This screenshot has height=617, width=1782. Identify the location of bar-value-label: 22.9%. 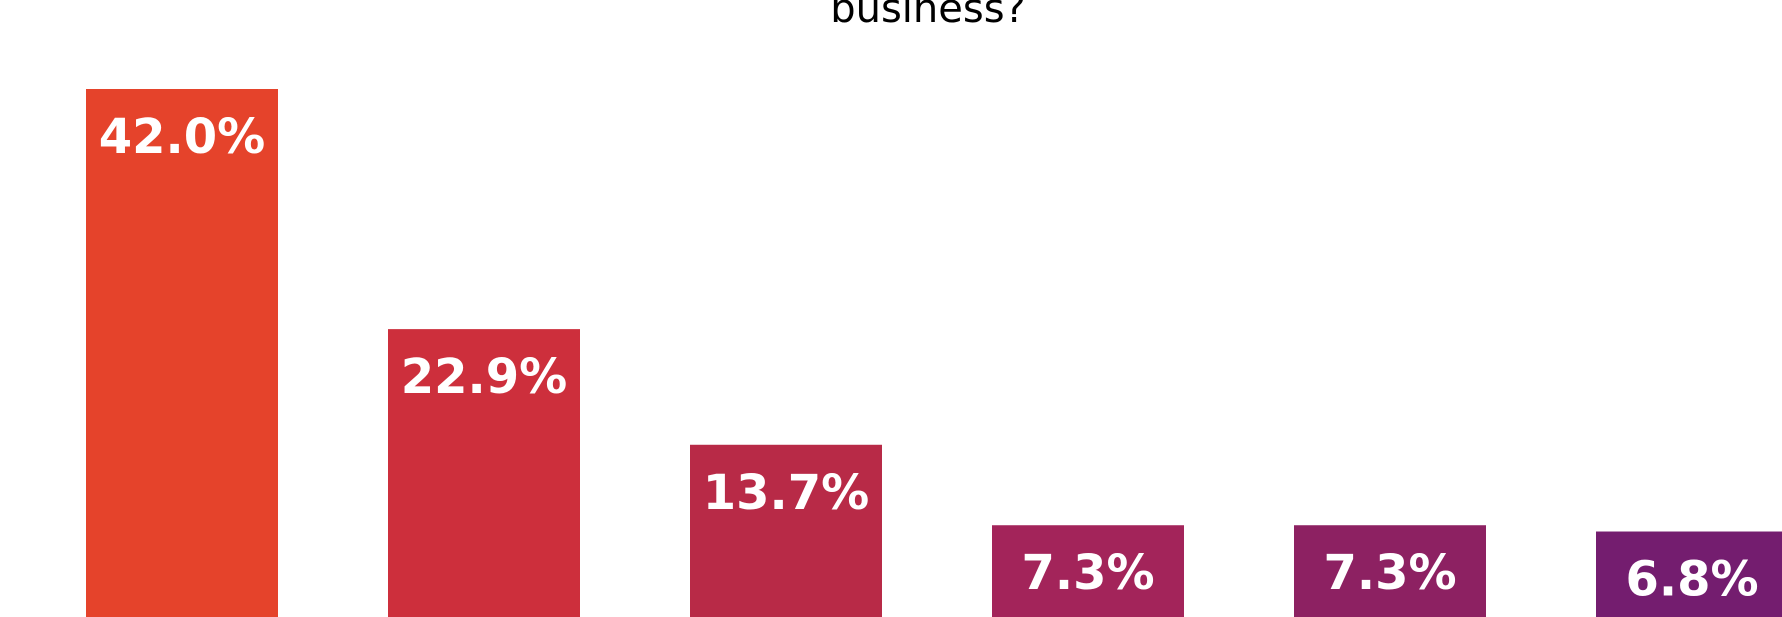
(484, 377).